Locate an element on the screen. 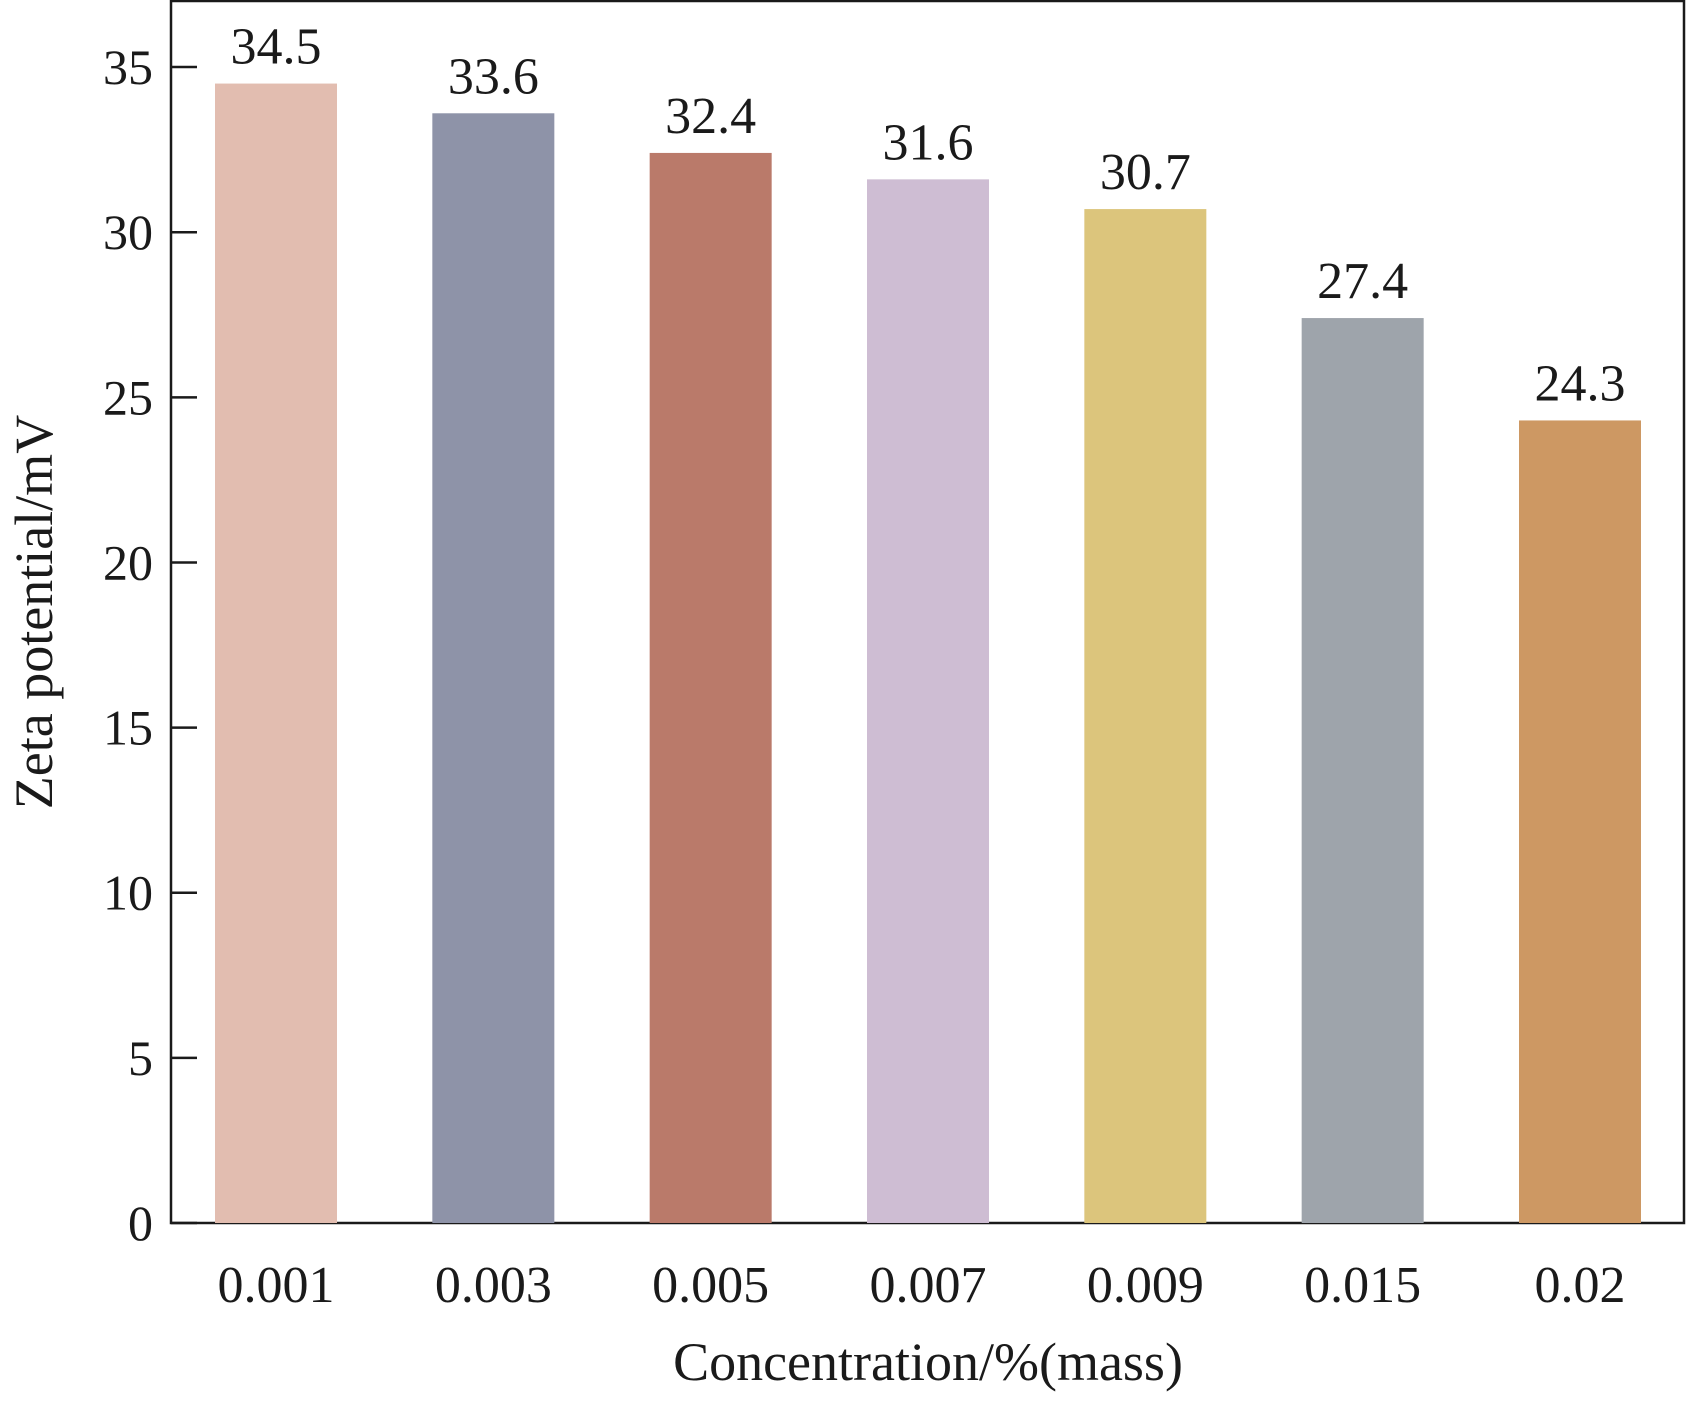 This screenshot has height=1406, width=1687. x-axis-ticks: 0.001 0.003 0.005 0.007 0.009 0.015 0.02 is located at coordinates (922, 1285).